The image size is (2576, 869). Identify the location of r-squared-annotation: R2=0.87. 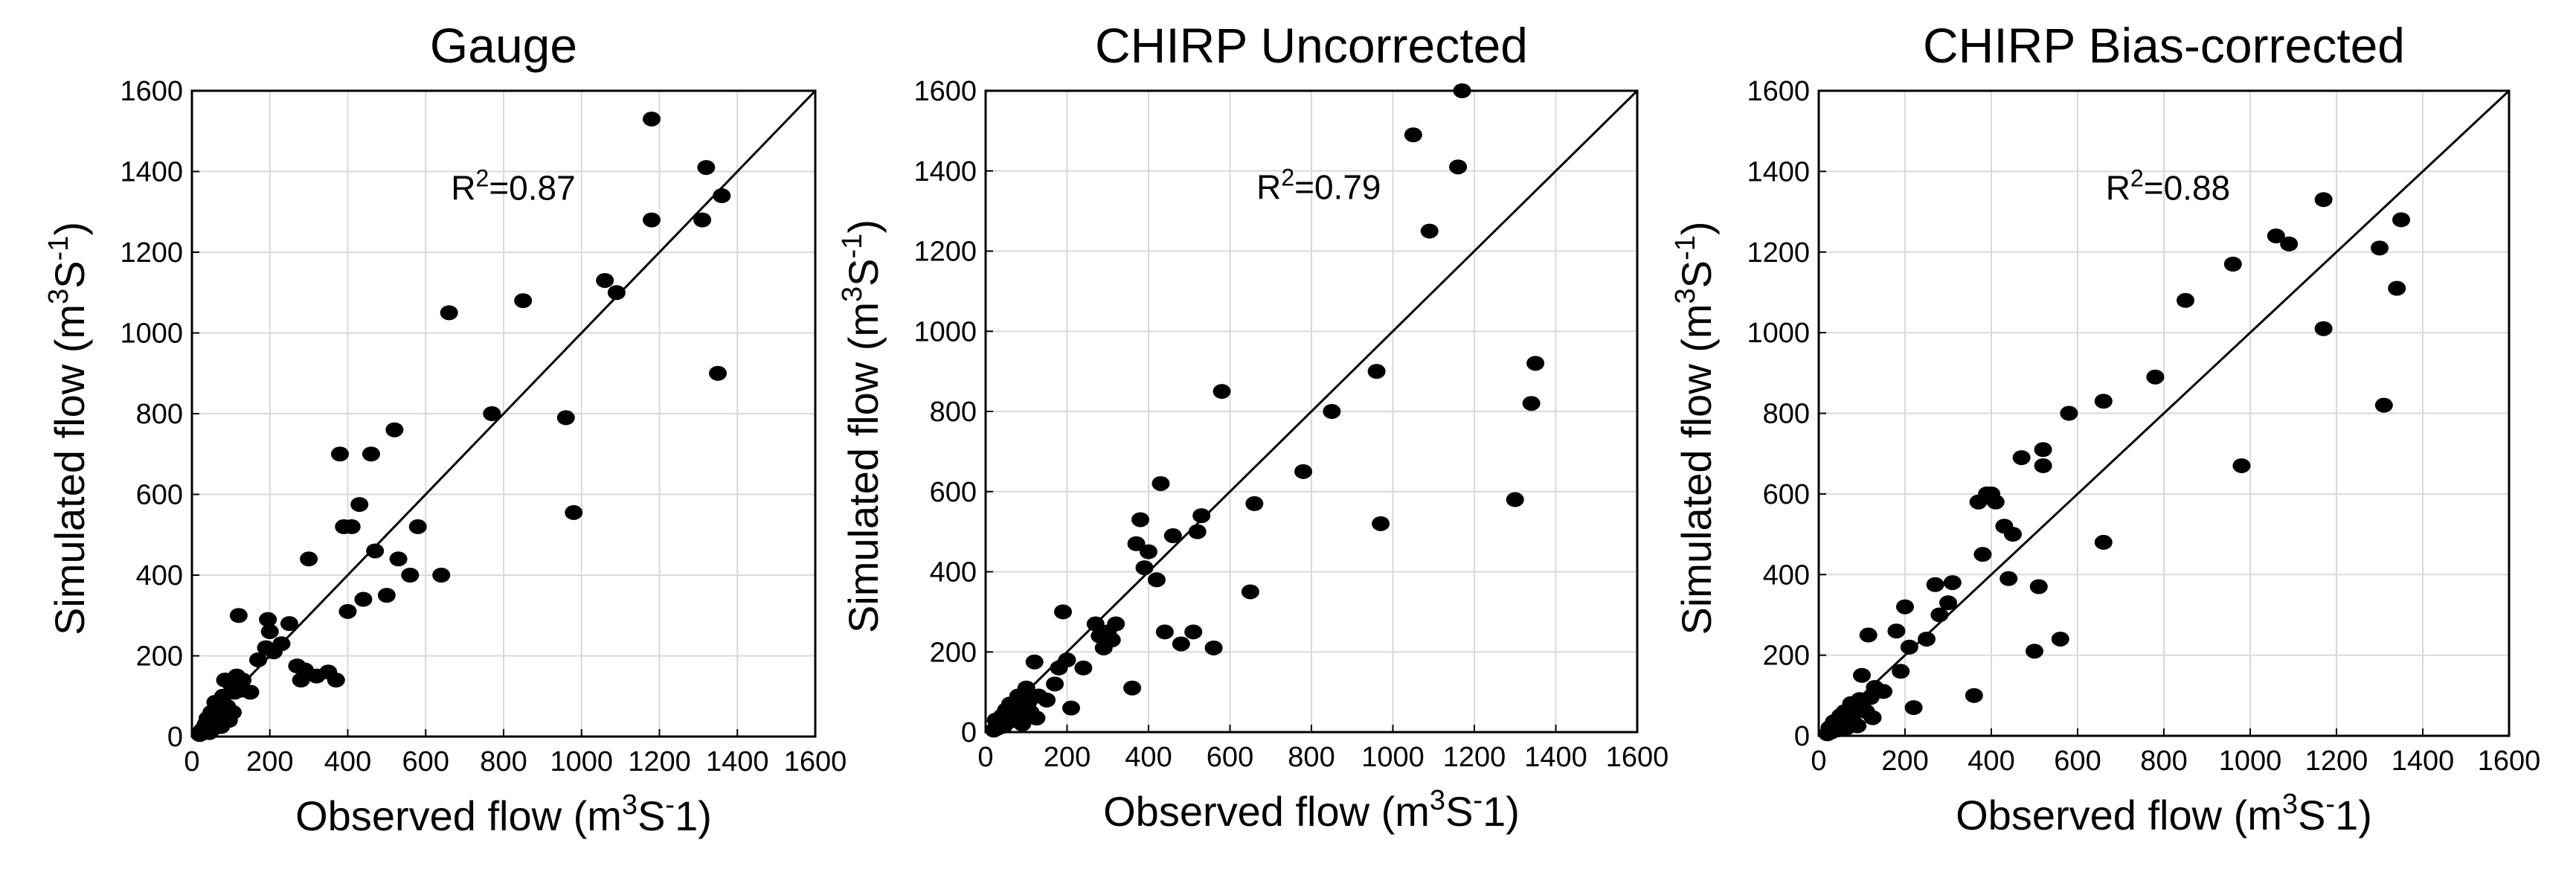
(513, 185).